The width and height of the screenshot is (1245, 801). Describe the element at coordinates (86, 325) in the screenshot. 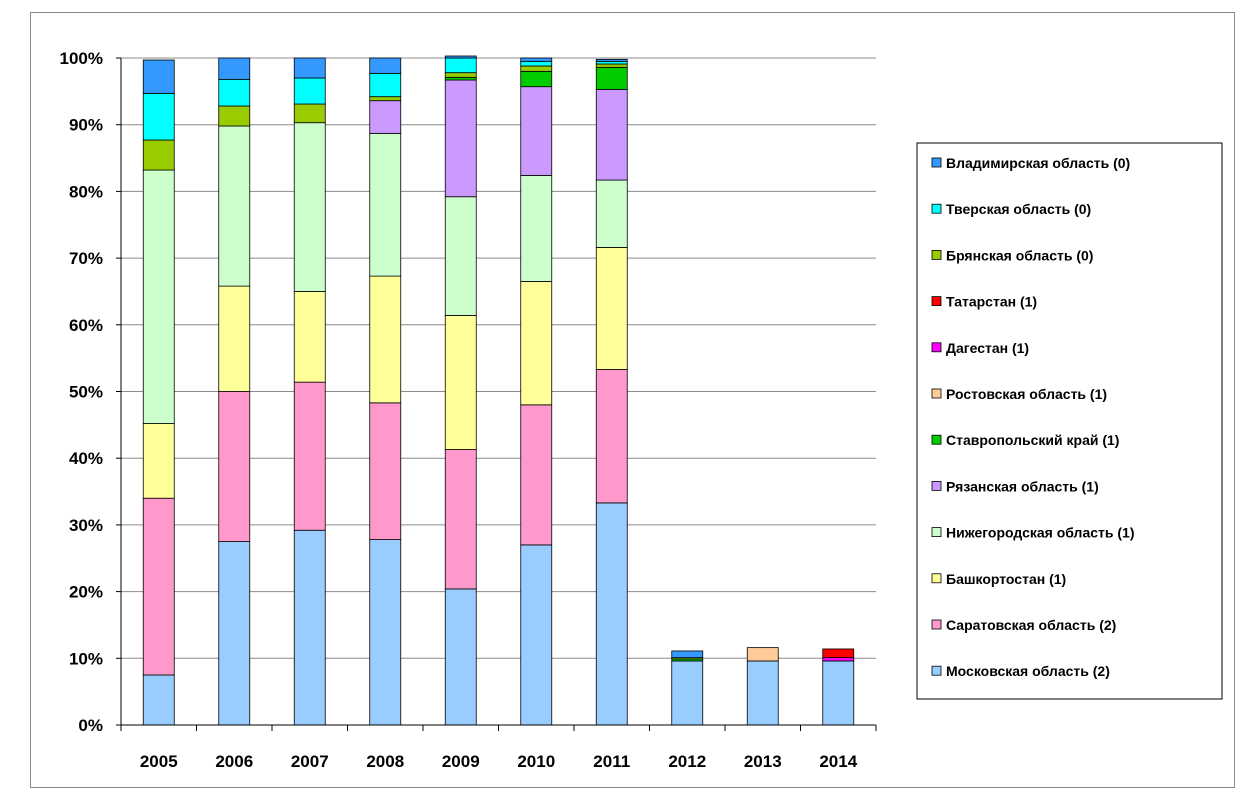

I see `y-tick-label: 60%` at that location.